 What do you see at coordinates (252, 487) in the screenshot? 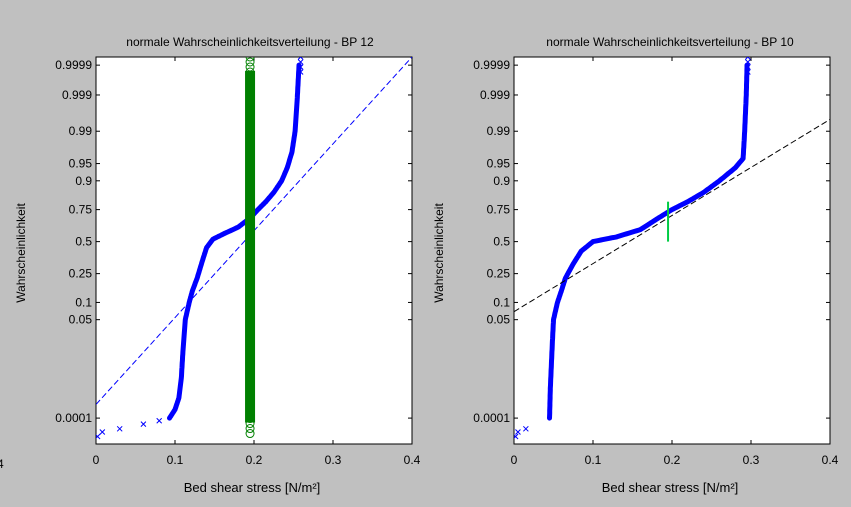
I see `left-plot-xlabel: Bed shear stress [N/m²]` at bounding box center [252, 487].